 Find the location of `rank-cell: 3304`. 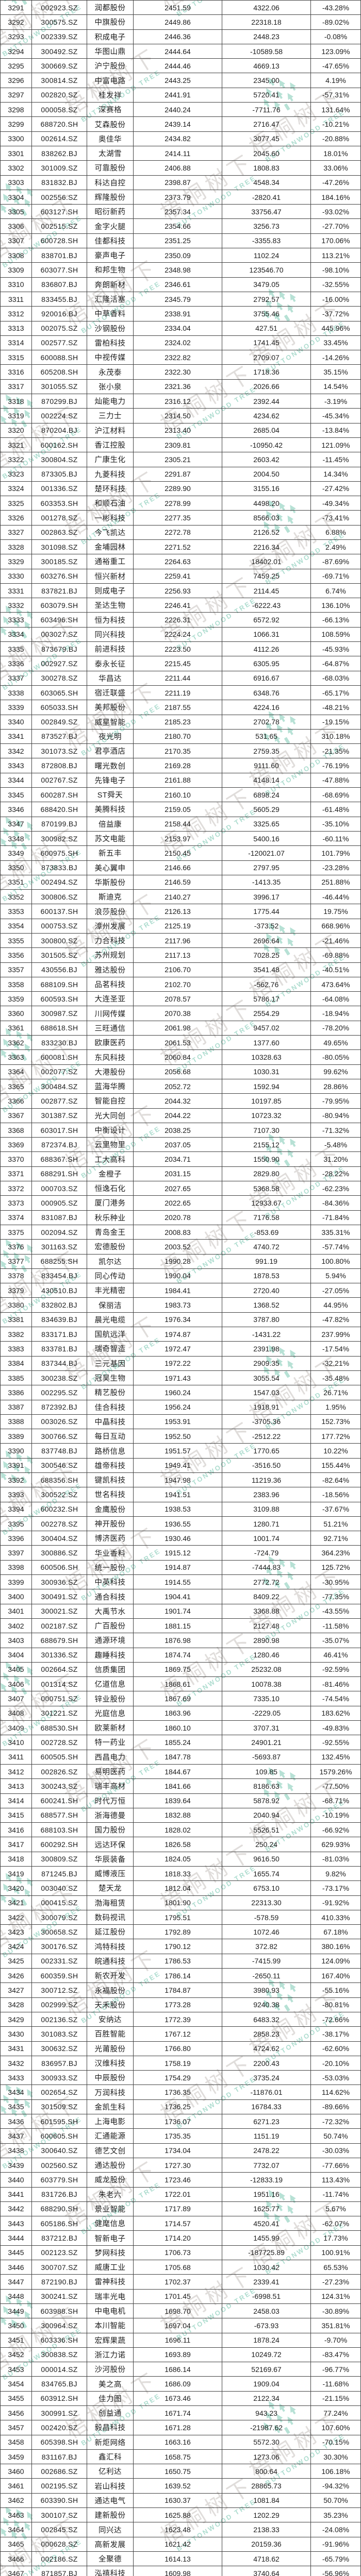

rank-cell: 3304 is located at coordinates (16, 197).